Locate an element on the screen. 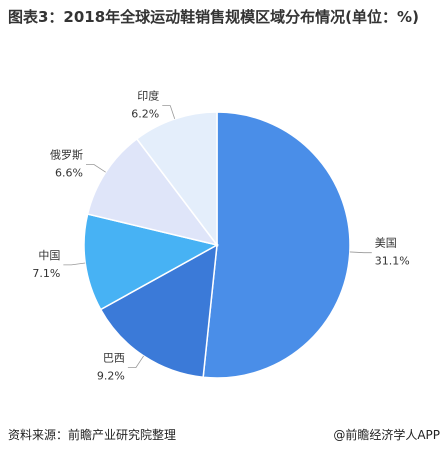 Image resolution: width=448 pixels, height=453 pixels. value-label: 6.2% is located at coordinates (145, 114).